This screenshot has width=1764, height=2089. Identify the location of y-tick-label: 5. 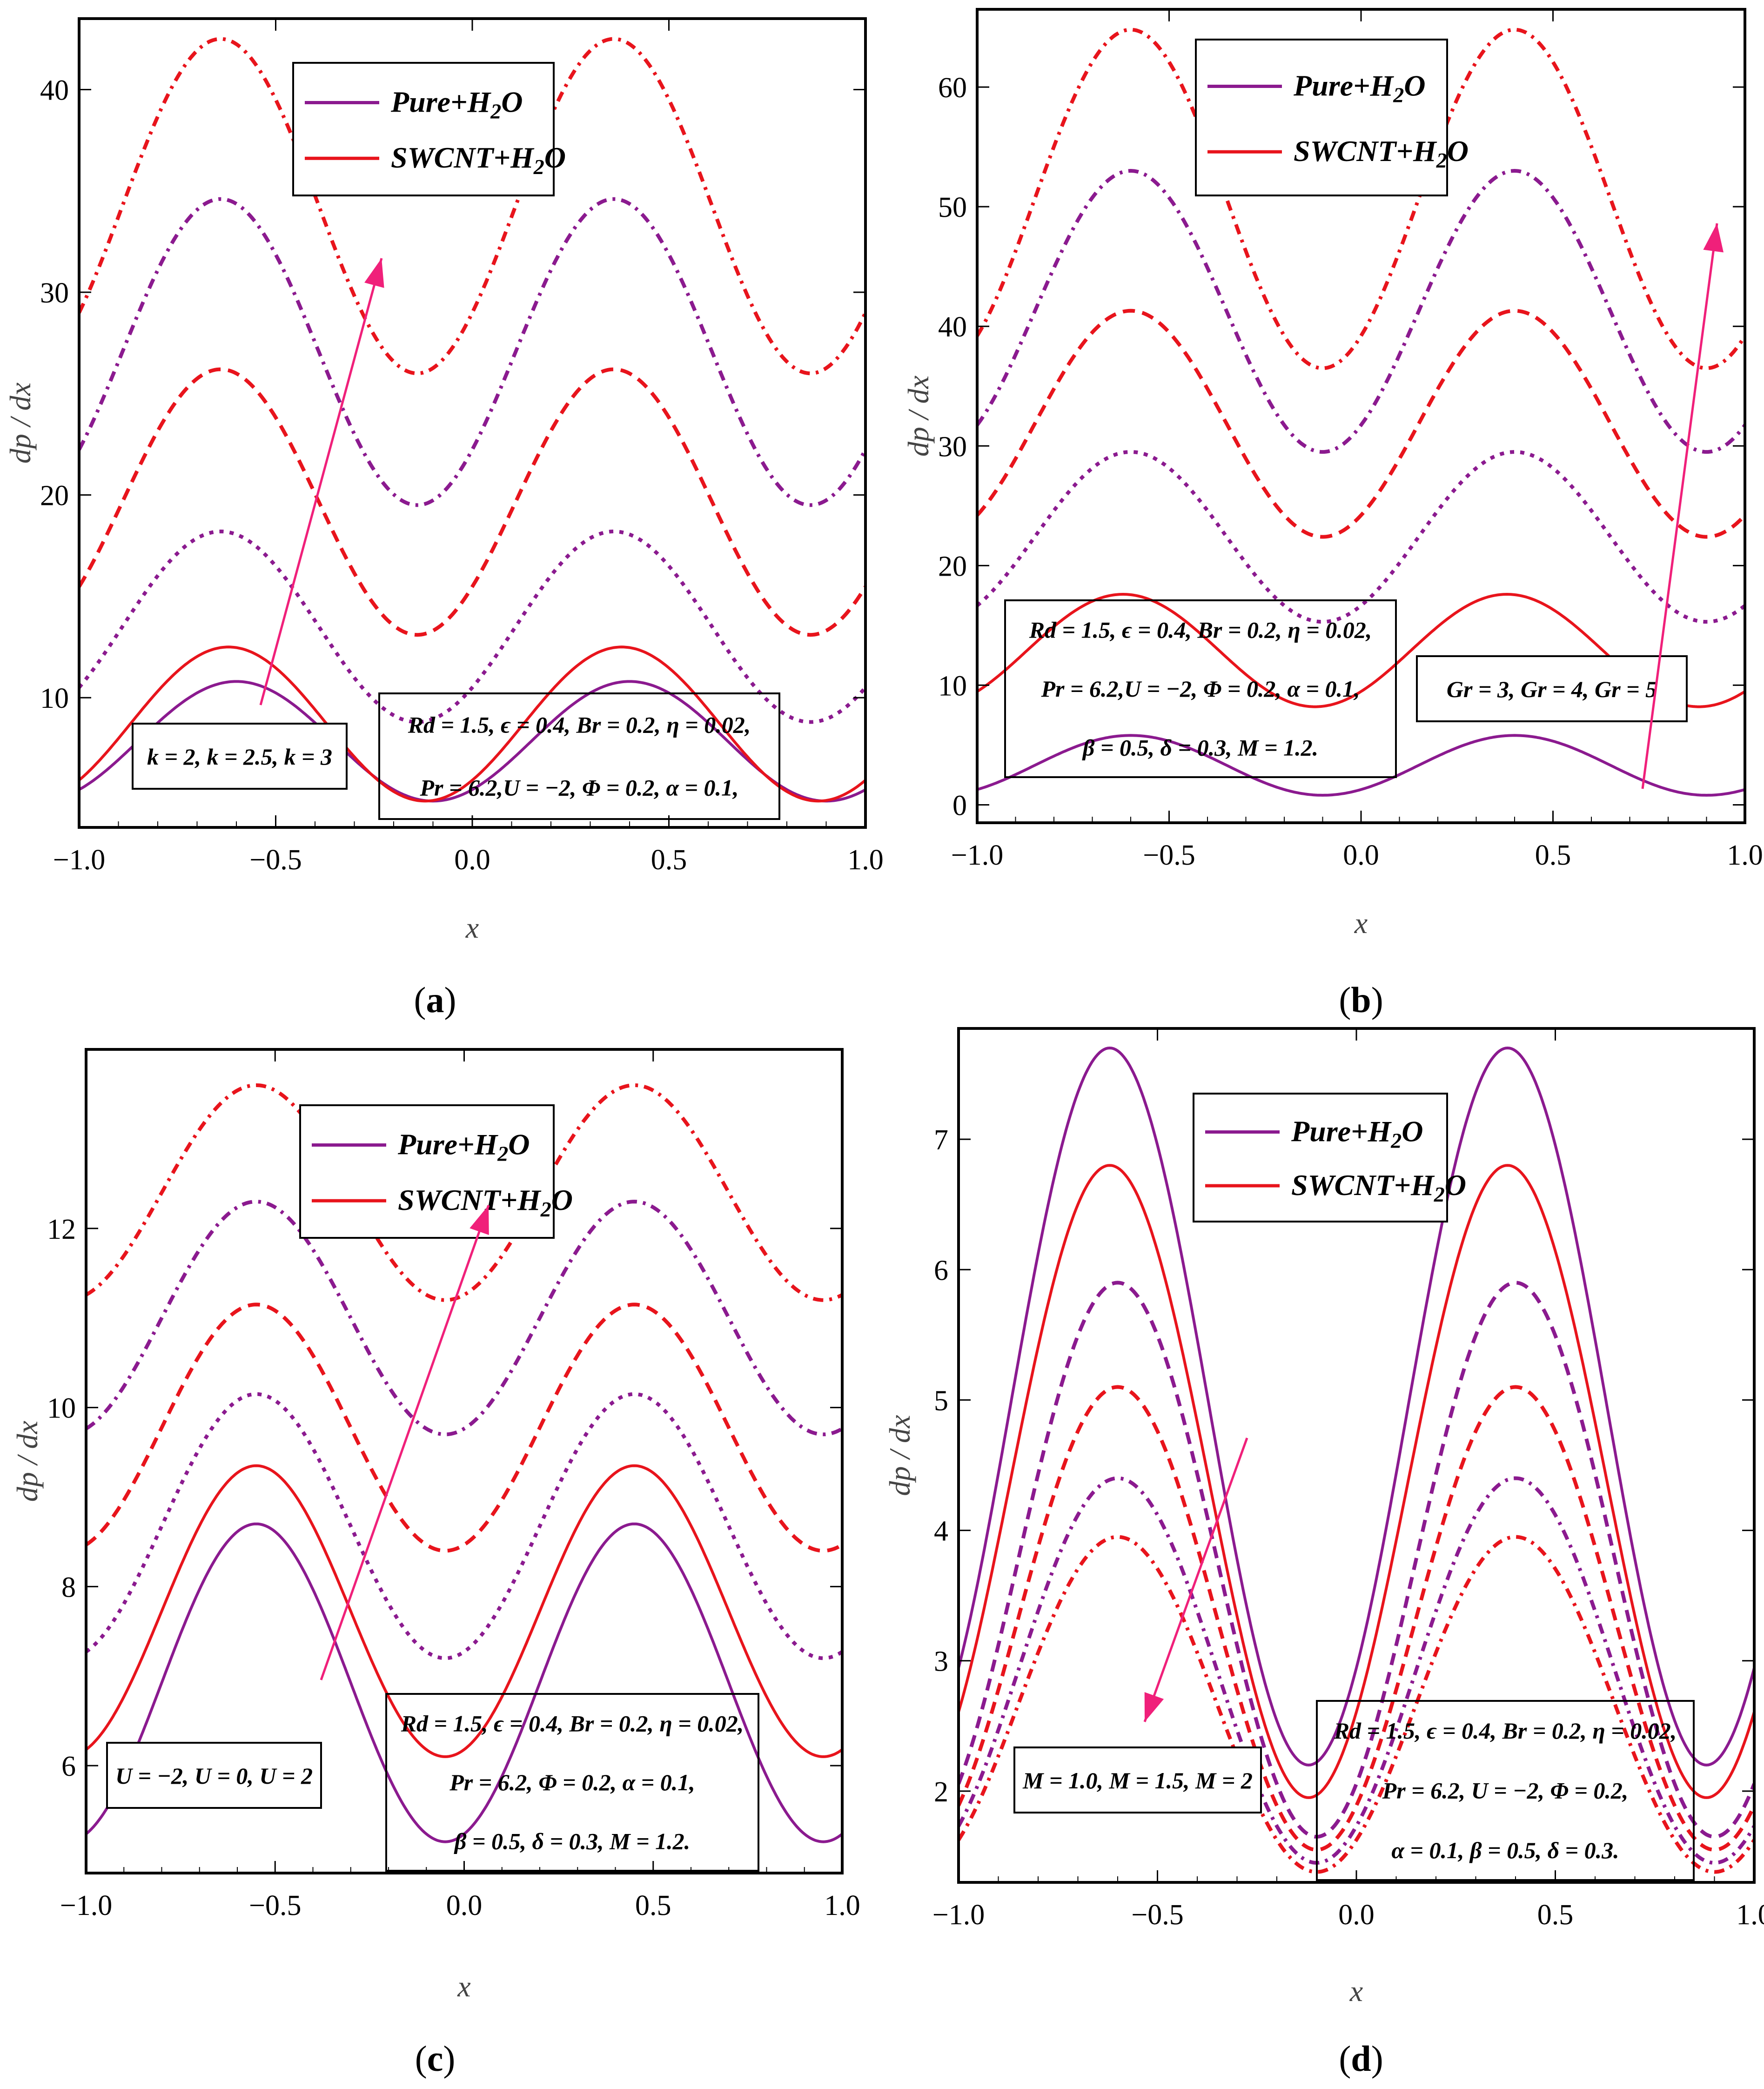
(941, 1401).